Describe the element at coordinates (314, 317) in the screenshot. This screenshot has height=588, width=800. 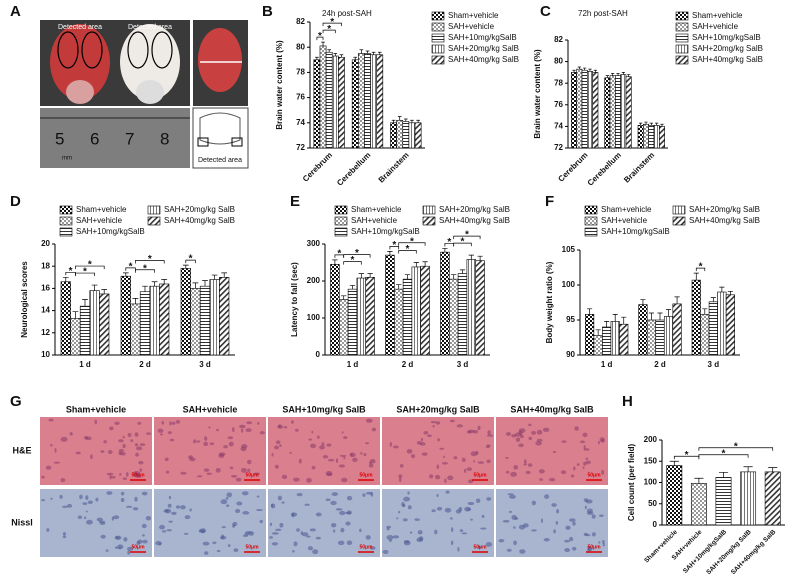
I see `y-tick-label: 100` at that location.